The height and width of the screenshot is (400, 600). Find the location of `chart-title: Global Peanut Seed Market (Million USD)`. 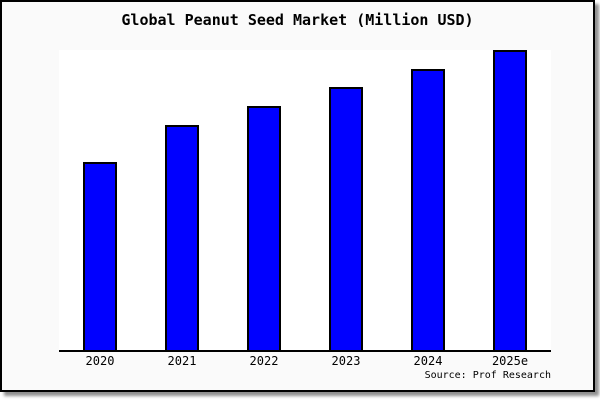

chart-title: Global Peanut Seed Market (Million USD) is located at coordinates (297, 20).